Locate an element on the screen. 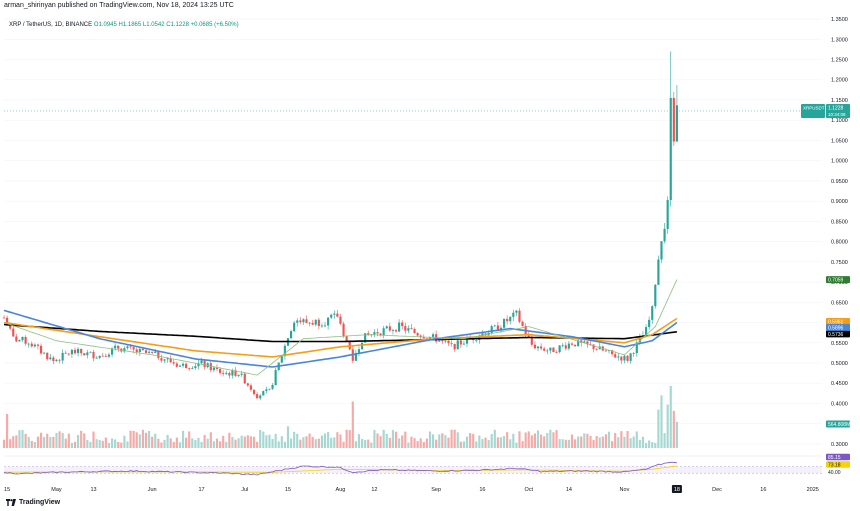 The width and height of the screenshot is (860, 511). ma-value-label-bg is located at coordinates (838, 322).